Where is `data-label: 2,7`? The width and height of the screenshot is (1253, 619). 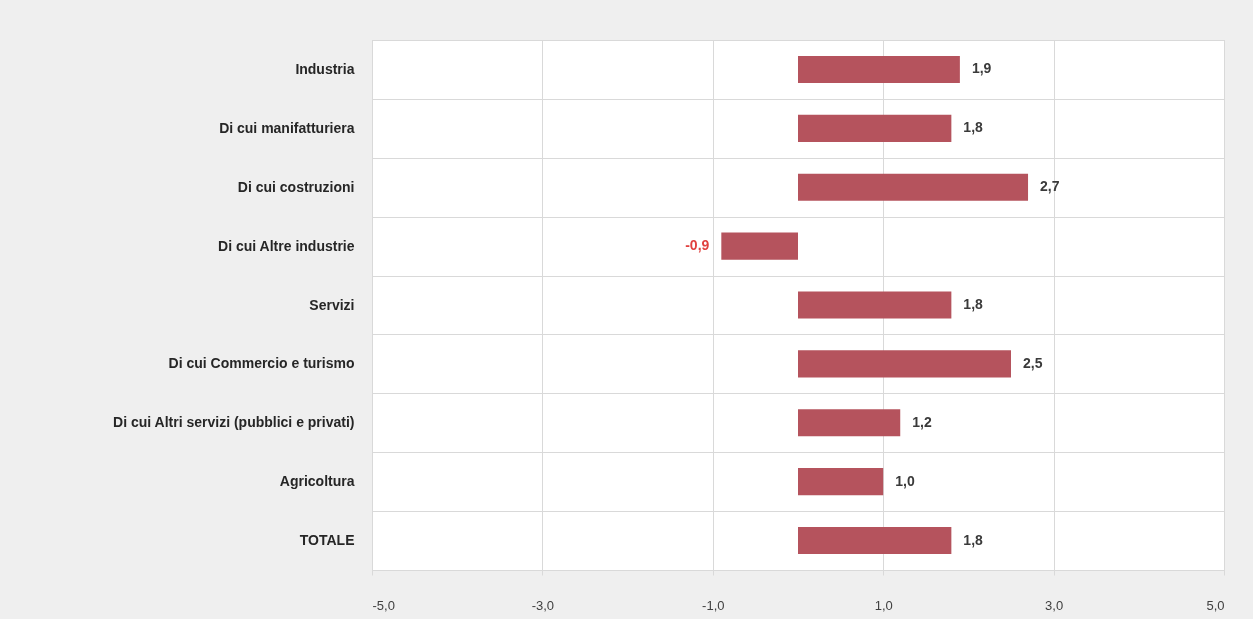
data-label: 2,7 is located at coordinates (1050, 186).